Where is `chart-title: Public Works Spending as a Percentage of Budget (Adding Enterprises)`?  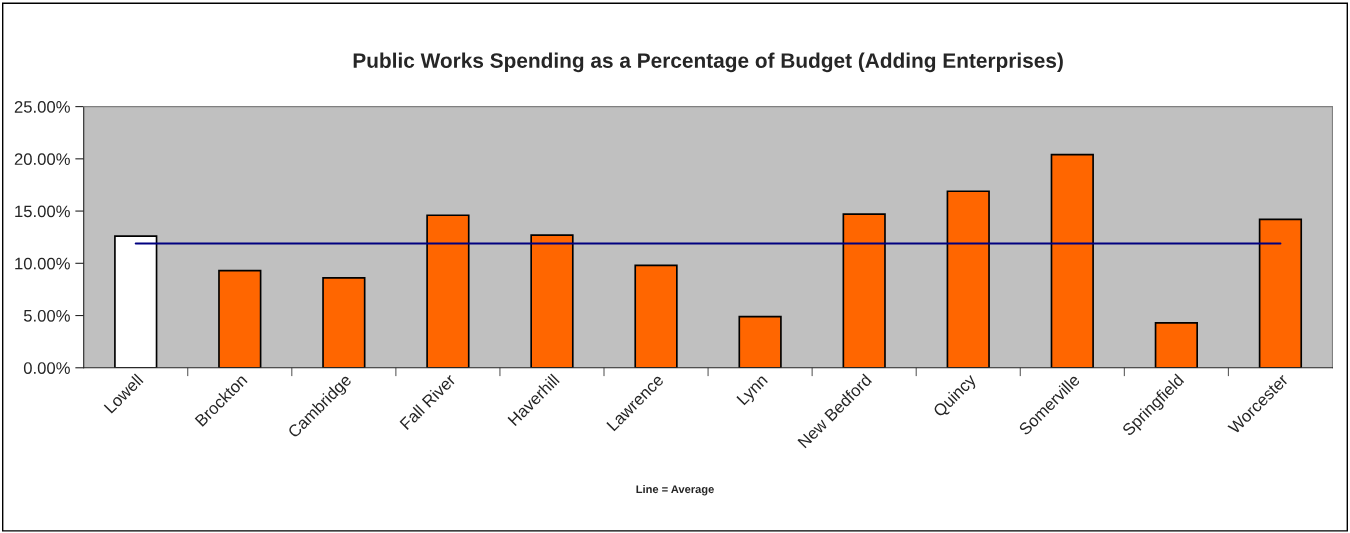
chart-title: Public Works Spending as a Percentage of Budget (Adding Enterprises) is located at coordinates (708, 62).